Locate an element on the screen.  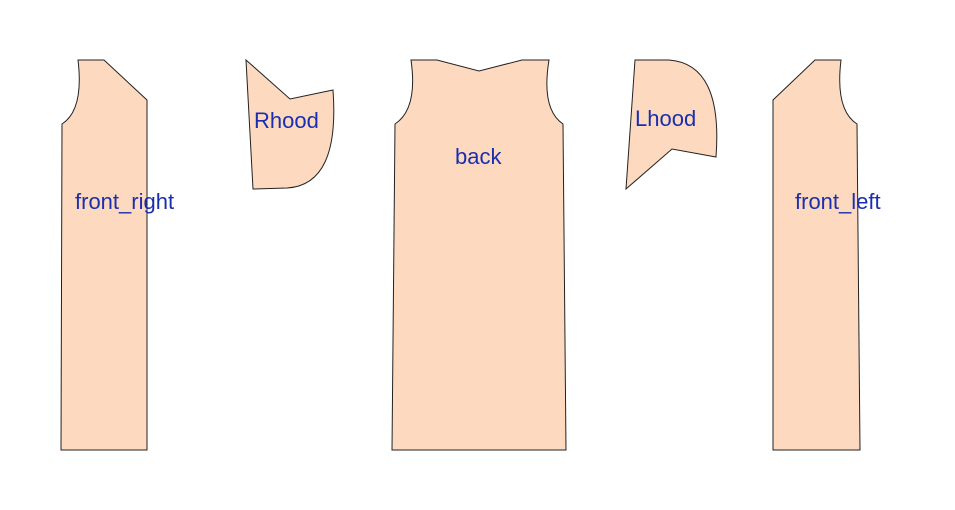
rhood-shape is located at coordinates (290, 124).